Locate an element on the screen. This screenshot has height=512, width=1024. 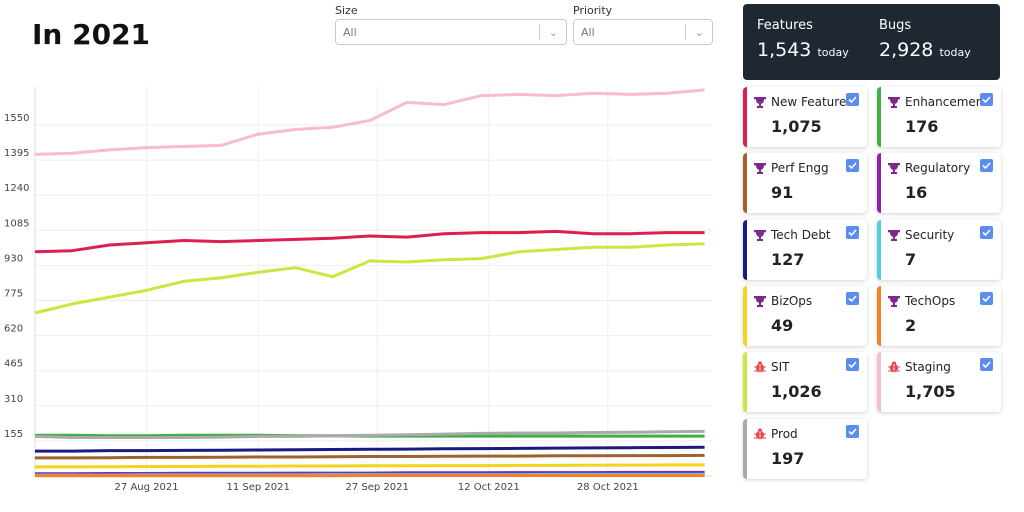
x-tick-label: 11 Sep 2021 is located at coordinates (257, 487).